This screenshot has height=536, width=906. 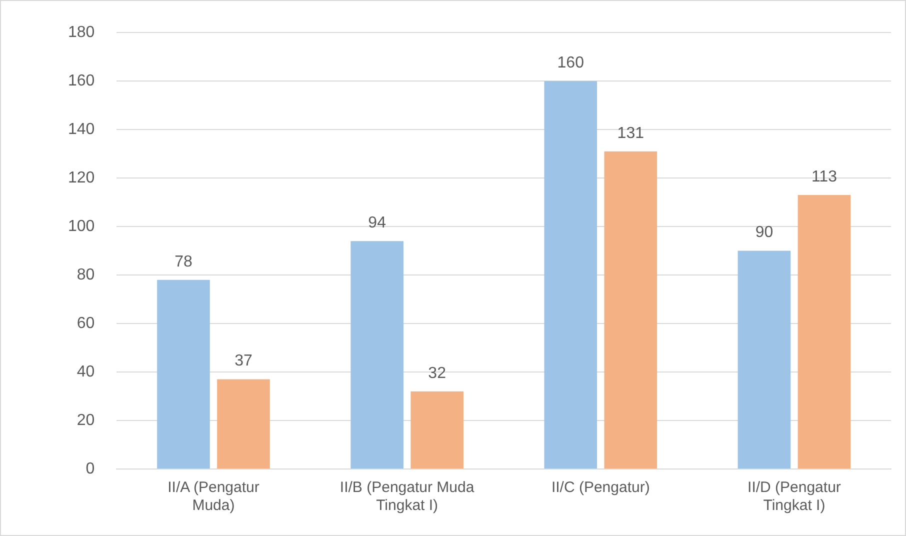 I want to click on data-label: 32, so click(x=437, y=373).